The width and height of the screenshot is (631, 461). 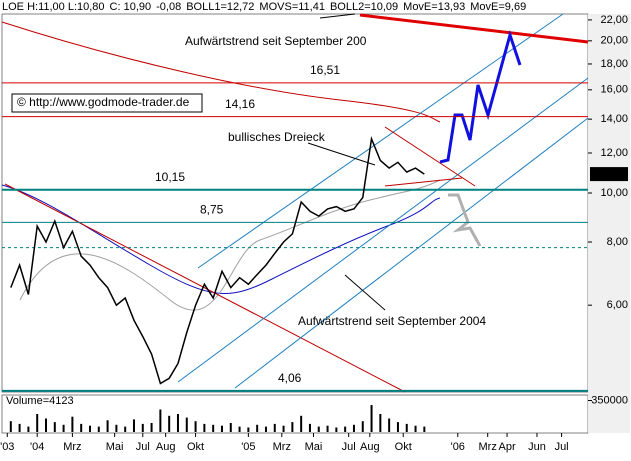 What do you see at coordinates (465, 220) in the screenshot?
I see `alt-projection` at bounding box center [465, 220].